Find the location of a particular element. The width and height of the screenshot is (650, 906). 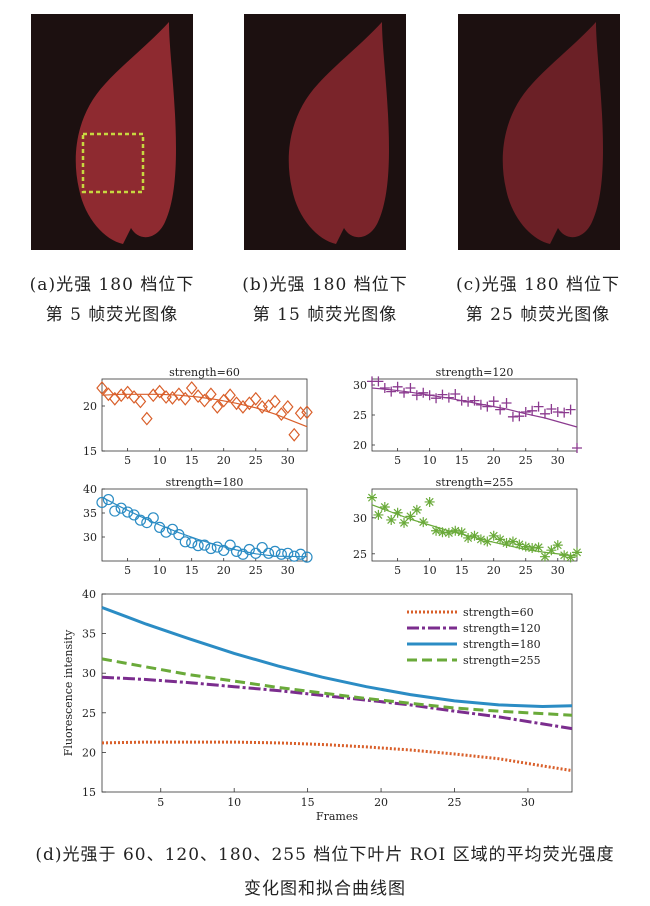

caption-a-line2: 第 5 帧荧光图像 is located at coordinates (112, 315).